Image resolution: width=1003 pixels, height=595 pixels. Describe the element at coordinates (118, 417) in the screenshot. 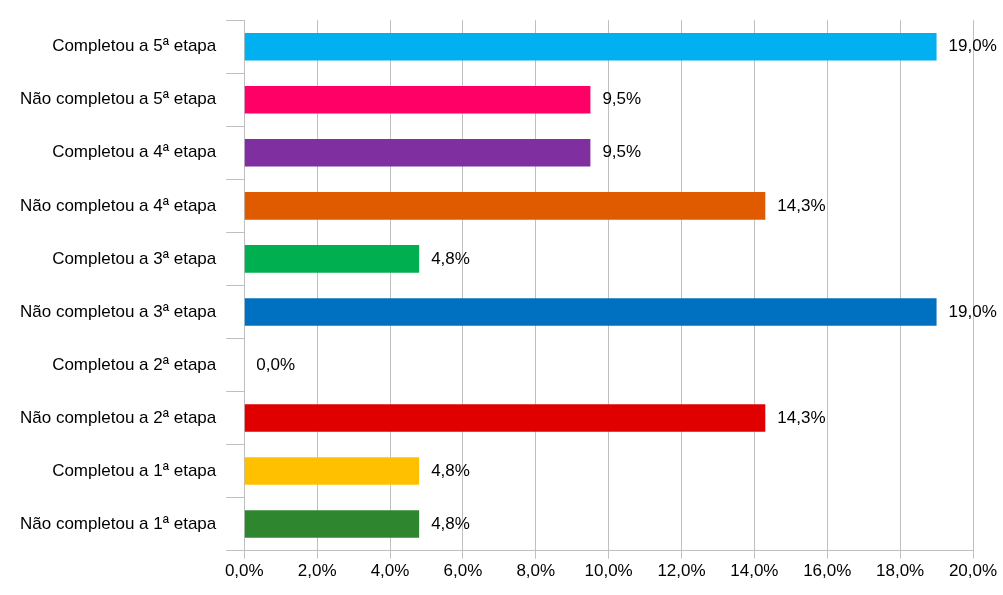

I see `y-tick-label: Não completou a 2ª etapa` at that location.